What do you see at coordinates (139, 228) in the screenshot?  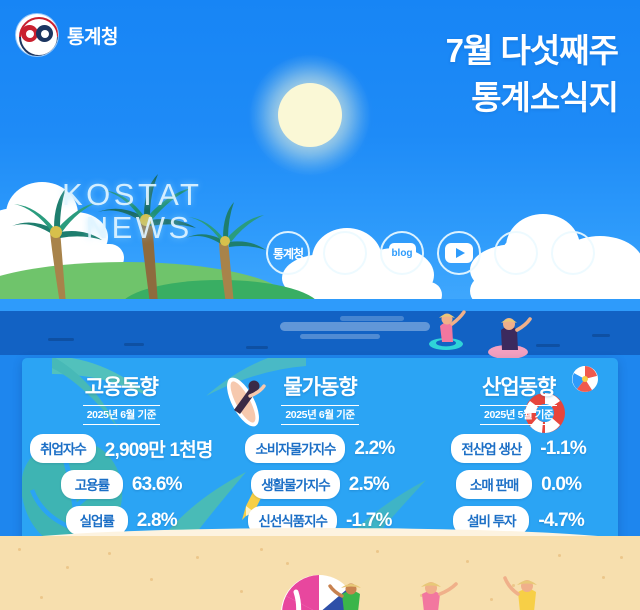 I see `brand-line-2: NEWS` at bounding box center [139, 228].